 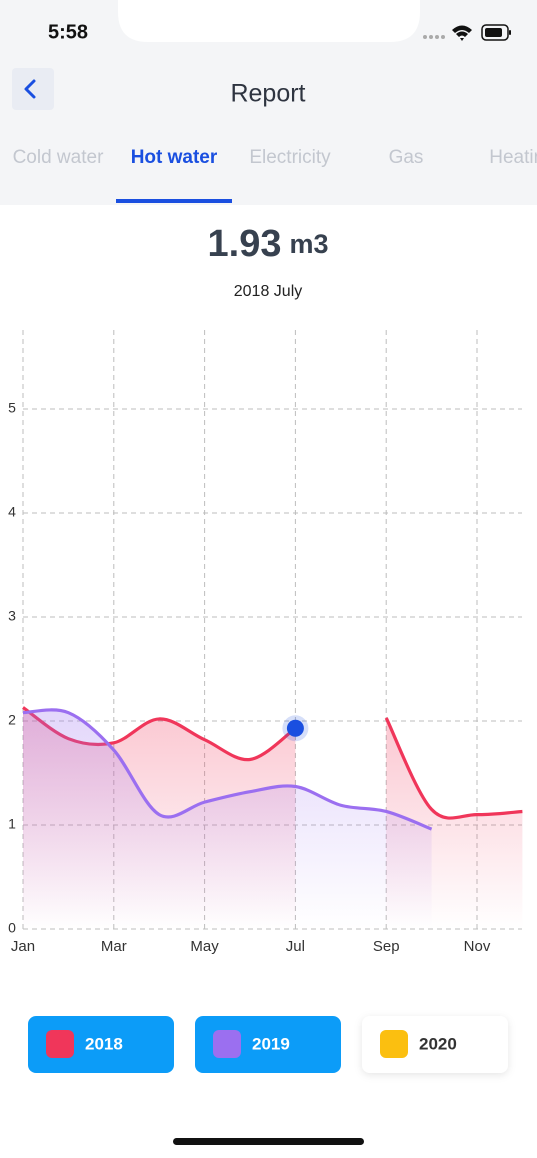 What do you see at coordinates (268, 1141) in the screenshot?
I see `home-indicator` at bounding box center [268, 1141].